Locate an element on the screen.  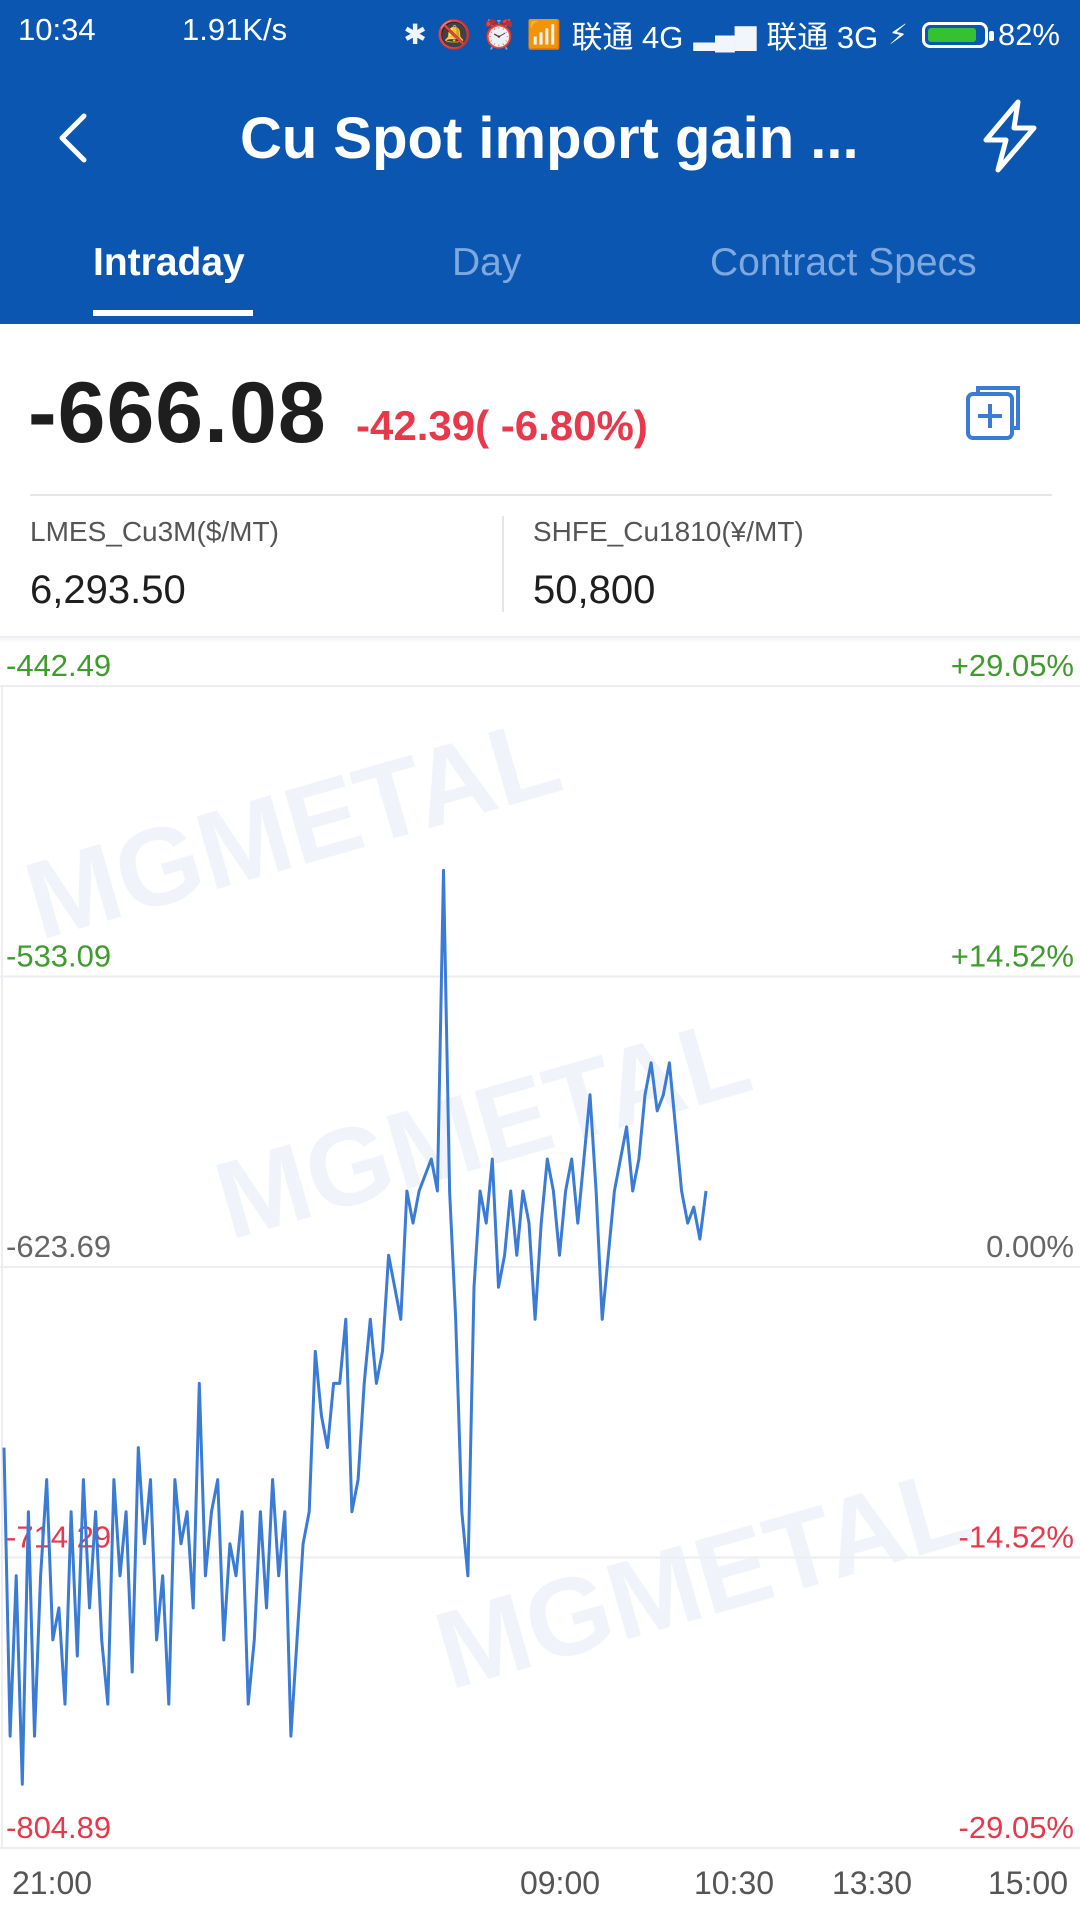
y-right-tick-label: +29.05% is located at coordinates (1012, 665).